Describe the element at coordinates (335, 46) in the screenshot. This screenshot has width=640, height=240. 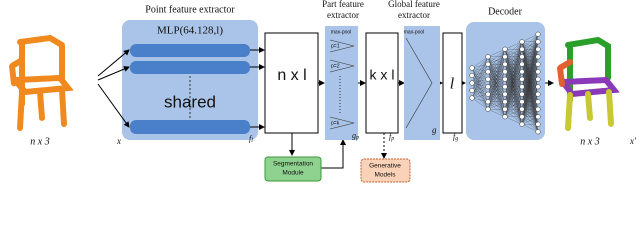
I see `part-label: p=1` at that location.